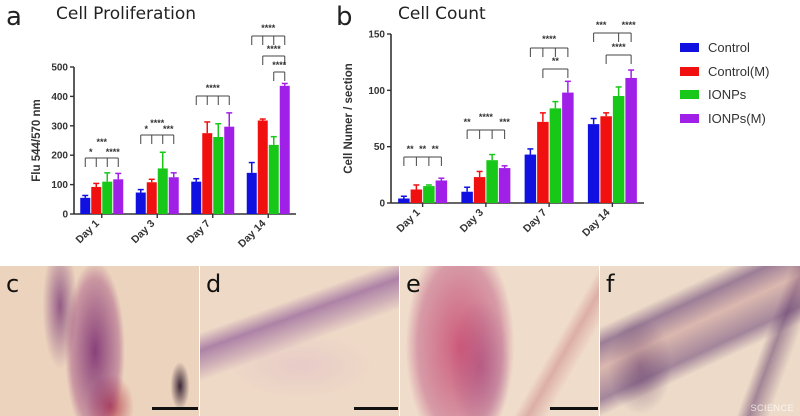  I want to click on watermark: SCIENCE, so click(772, 408).